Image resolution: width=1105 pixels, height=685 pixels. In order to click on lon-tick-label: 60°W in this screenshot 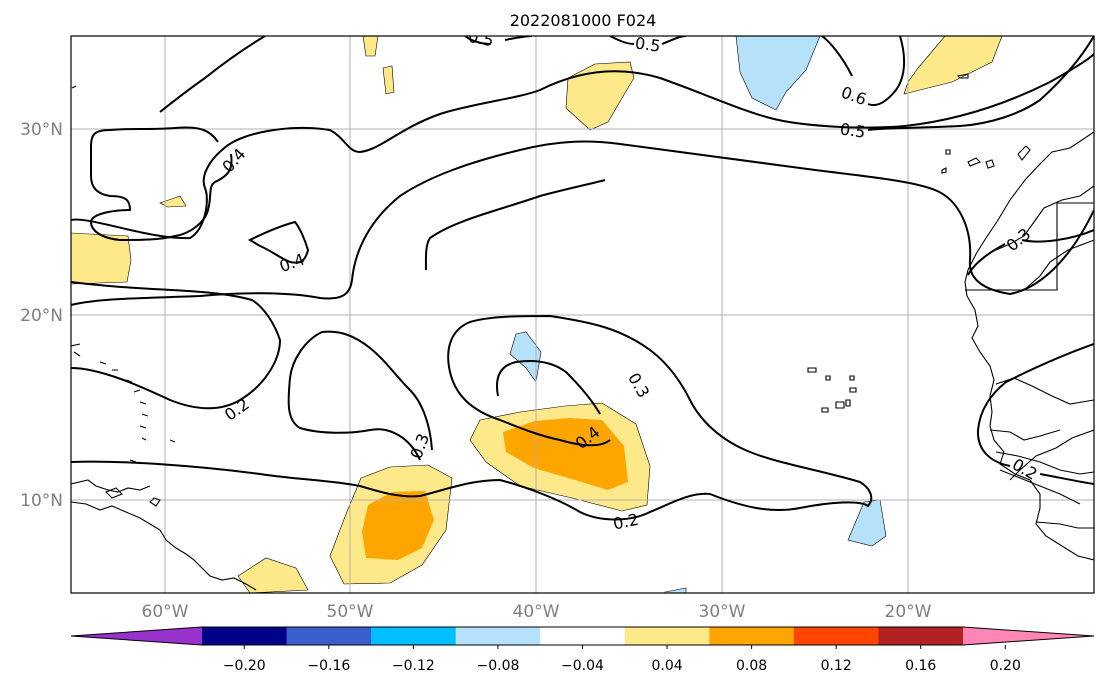, I will do `click(165, 612)`.